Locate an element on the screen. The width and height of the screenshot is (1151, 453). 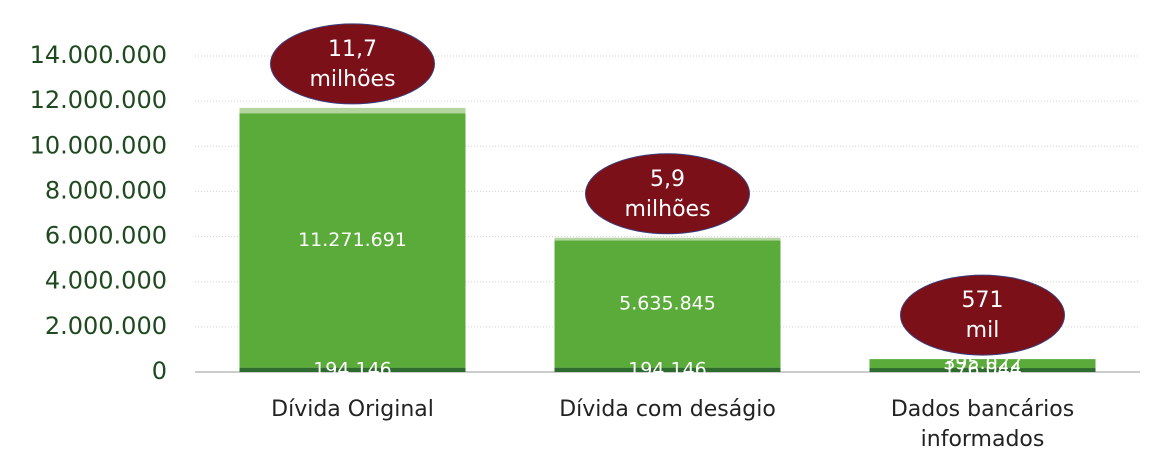
data-label: 5.635.845 is located at coordinates (667, 304).